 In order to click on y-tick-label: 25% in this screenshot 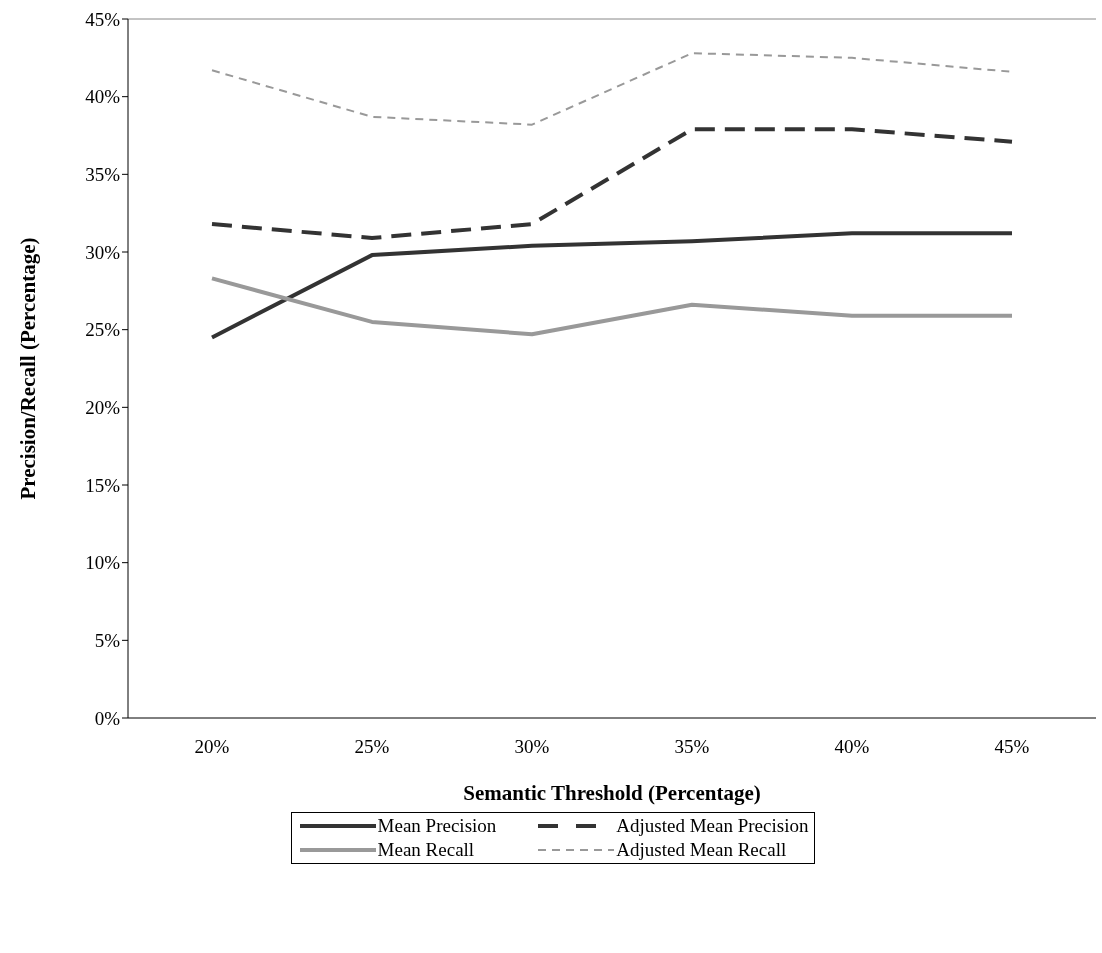, I will do `click(103, 330)`.